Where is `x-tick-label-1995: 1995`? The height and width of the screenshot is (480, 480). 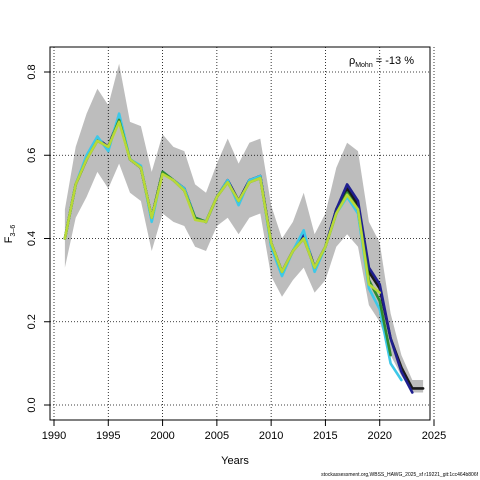 x-tick-label-1995: 1995 is located at coordinates (108, 436).